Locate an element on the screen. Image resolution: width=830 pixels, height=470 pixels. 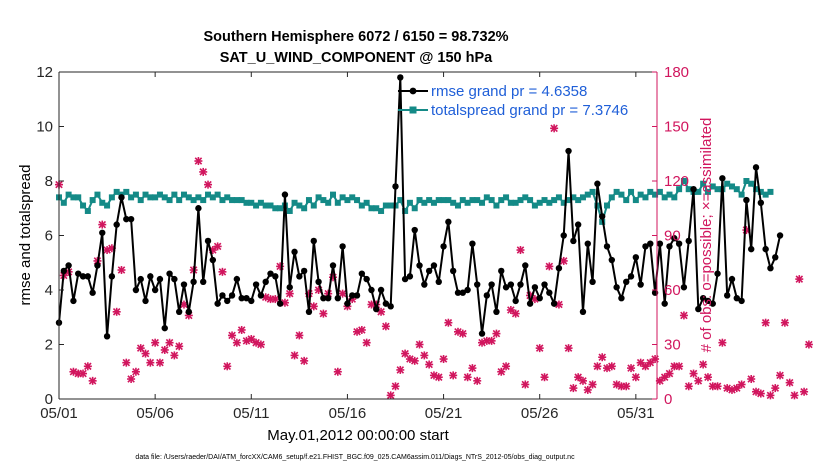
y2-tick-label: 60 is located at coordinates (672, 290).